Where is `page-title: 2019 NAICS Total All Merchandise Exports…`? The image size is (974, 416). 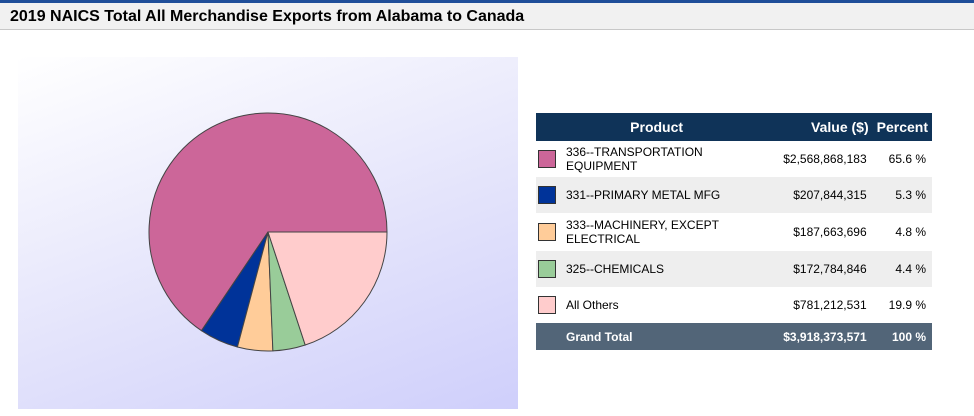
page-title: 2019 NAICS Total All Merchandise Exports… is located at coordinates (267, 16).